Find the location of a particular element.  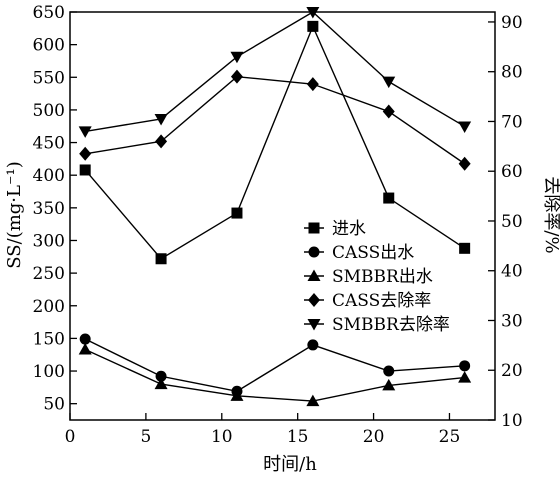

y-left-tick-label-600: 600 is located at coordinates (49, 46).